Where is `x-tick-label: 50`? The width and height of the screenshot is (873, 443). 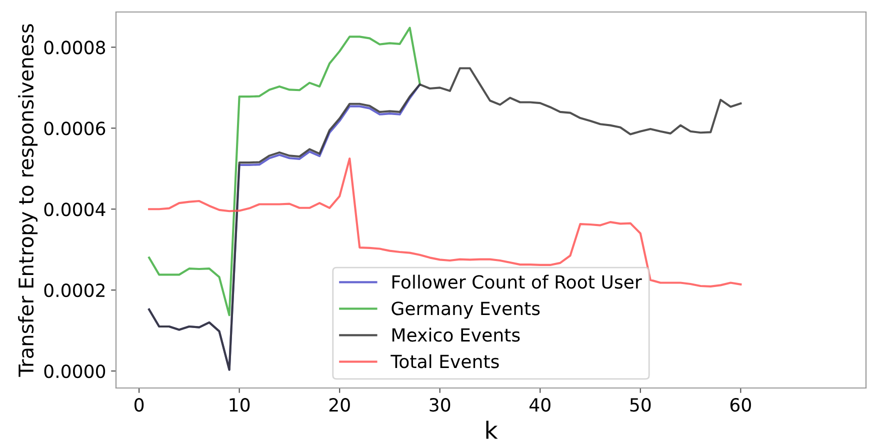
x-tick-label: 50 is located at coordinates (640, 405).